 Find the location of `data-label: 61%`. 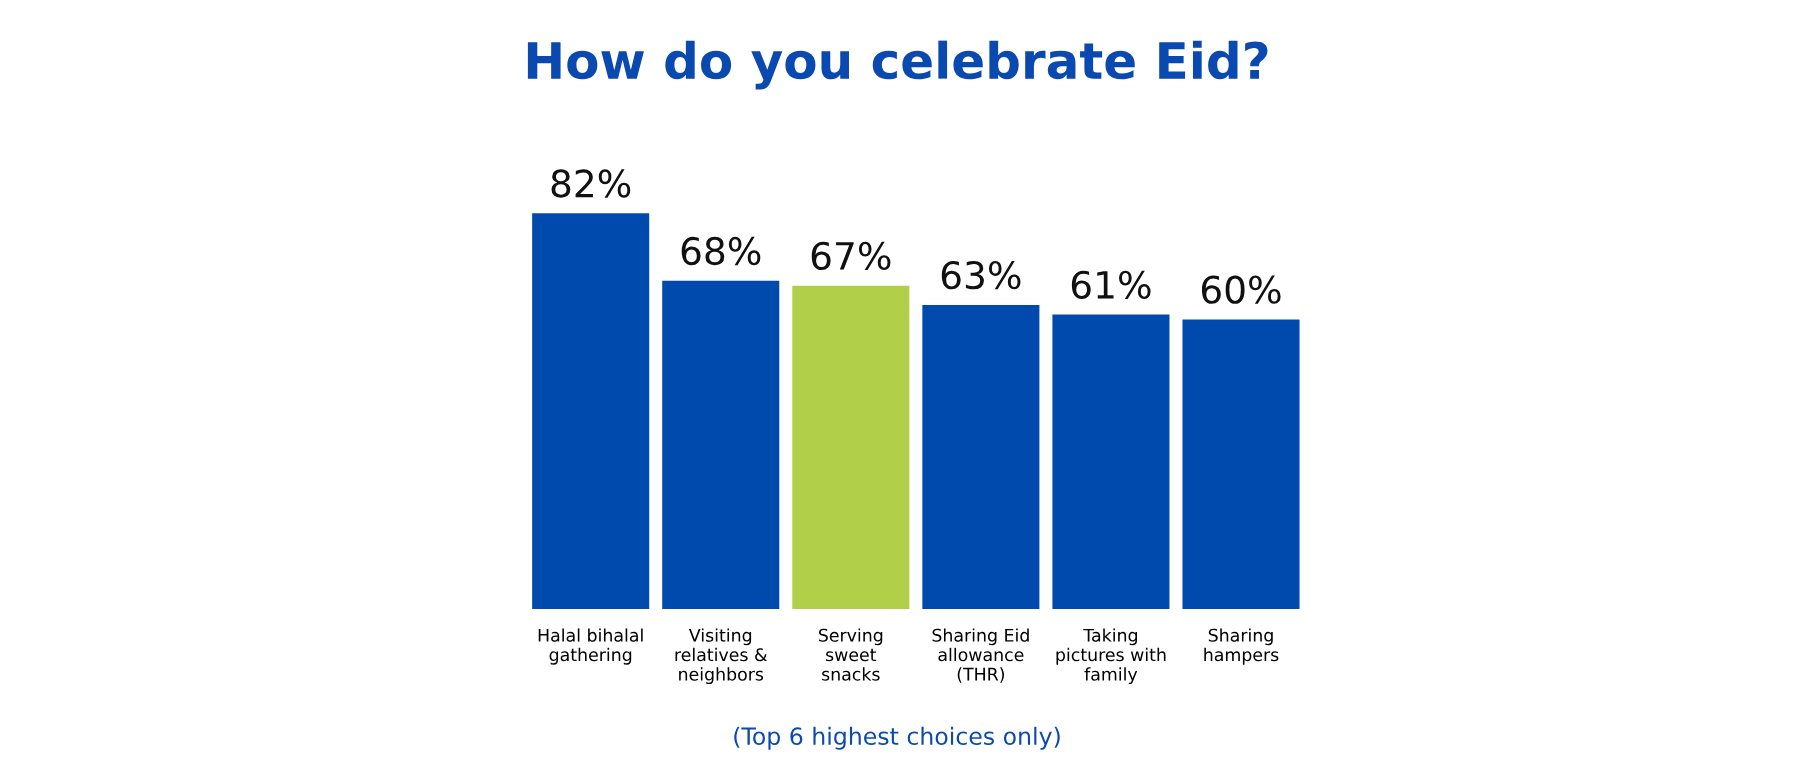

data-label: 61% is located at coordinates (1111, 284).